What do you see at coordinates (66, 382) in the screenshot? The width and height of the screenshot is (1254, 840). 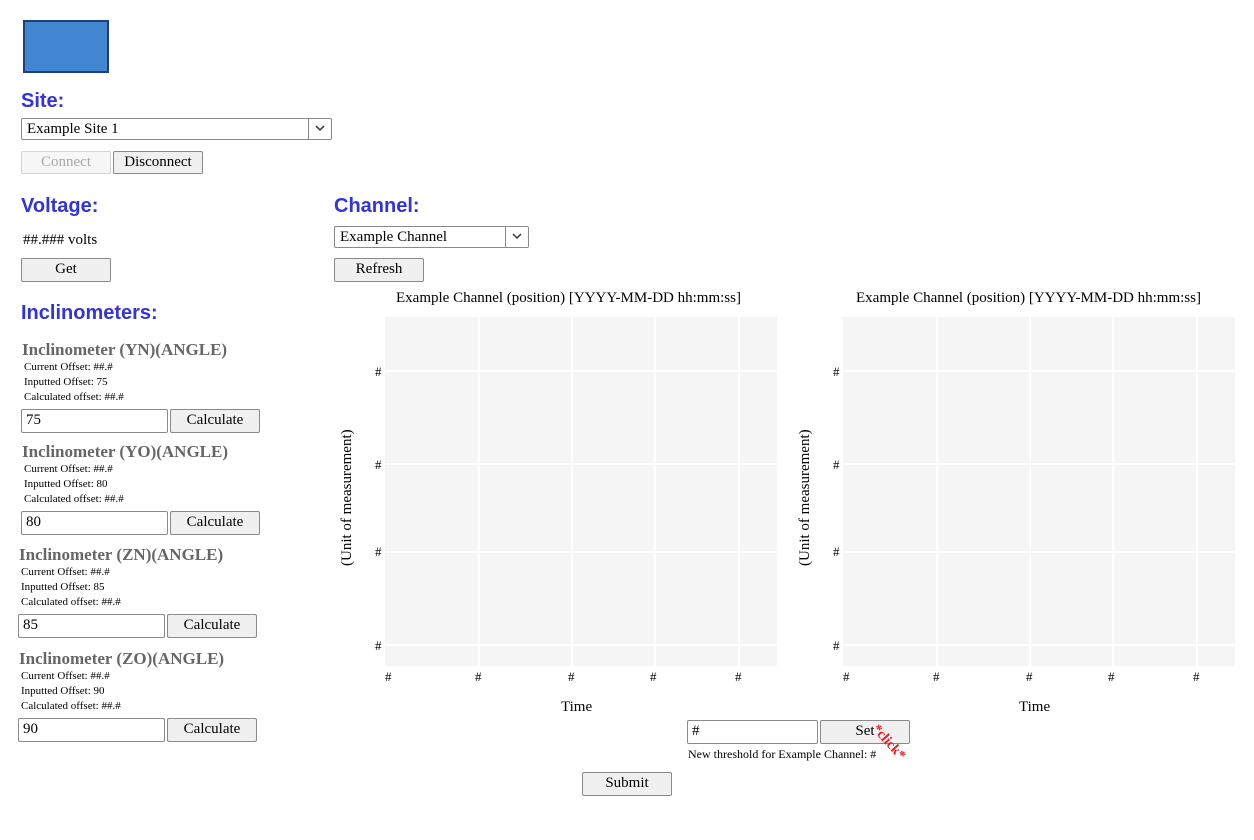 I see `inputted-offset: Inputted Offset: 75` at bounding box center [66, 382].